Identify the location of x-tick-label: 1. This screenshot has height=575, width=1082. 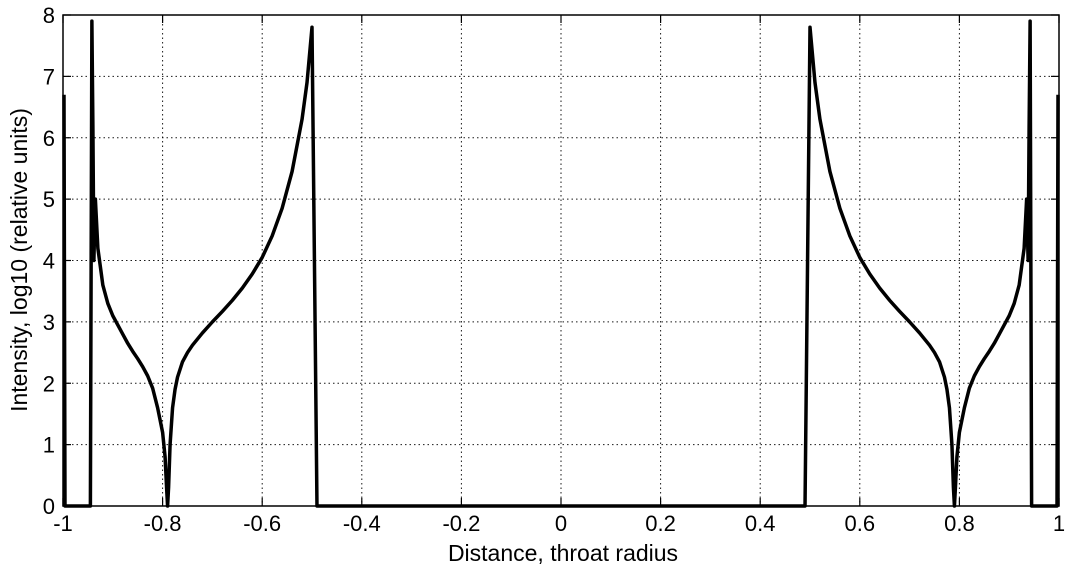
(1059, 523).